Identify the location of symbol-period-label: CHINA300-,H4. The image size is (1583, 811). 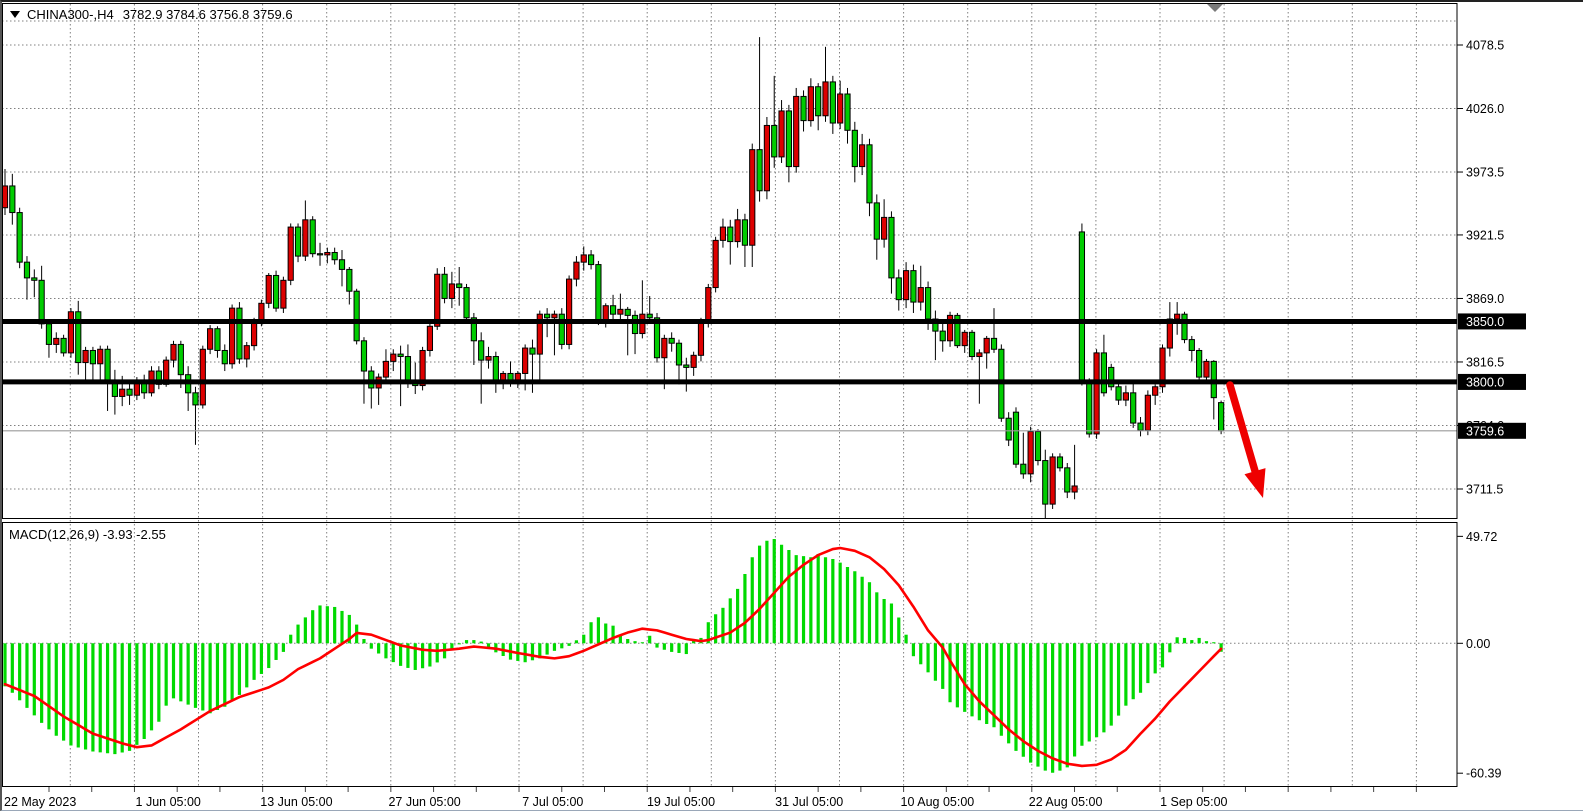
(70, 14).